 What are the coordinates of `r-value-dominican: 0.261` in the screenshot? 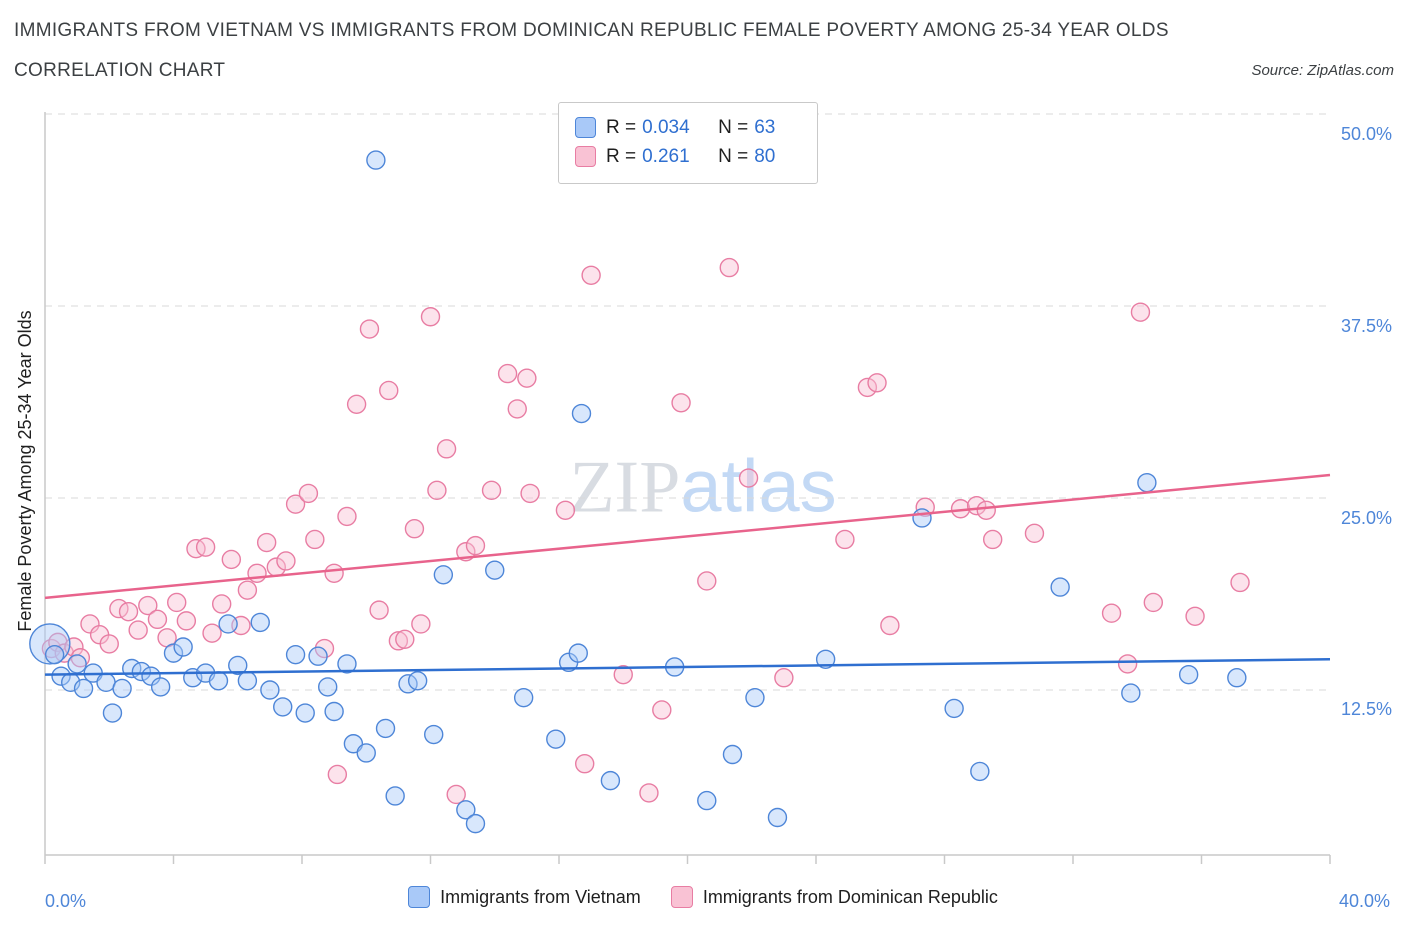 It's located at (666, 156).